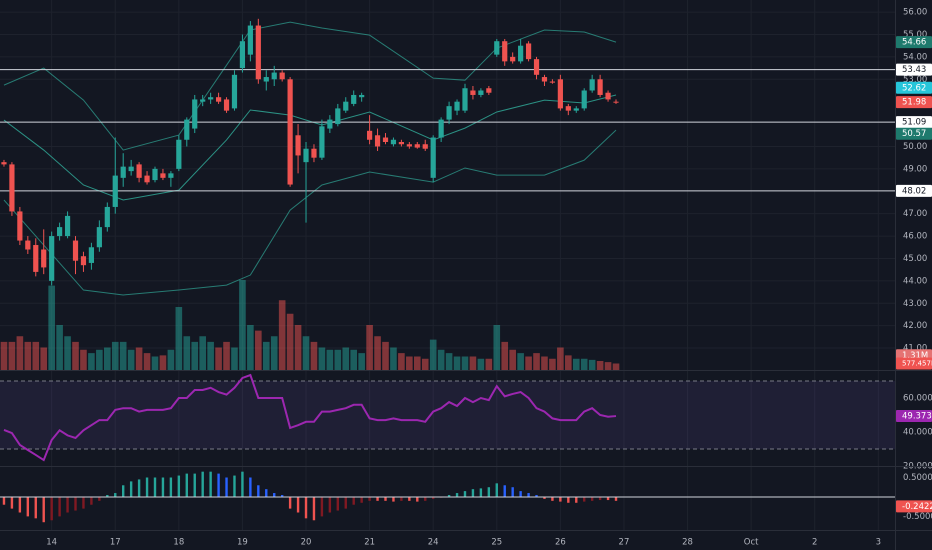 This screenshot has height=550, width=932. I want to click on x-tick-label: 27, so click(624, 543).